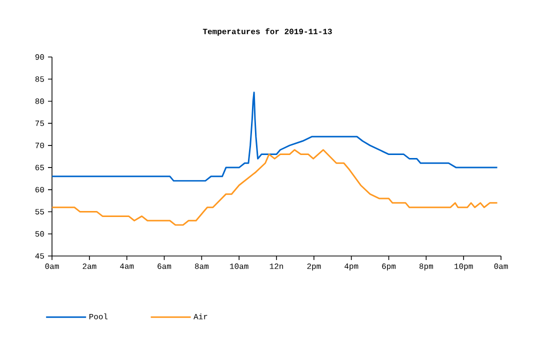 The width and height of the screenshot is (535, 340). I want to click on y-tick-label: 50, so click(39, 234).